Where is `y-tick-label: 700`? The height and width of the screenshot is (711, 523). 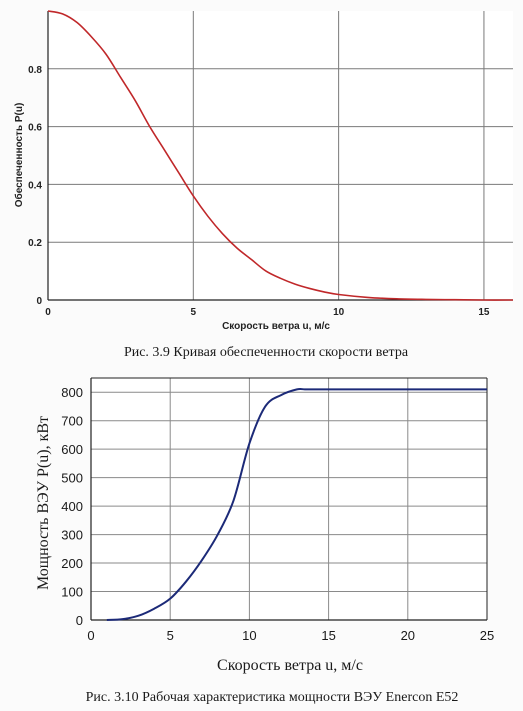 y-tick-label: 700 is located at coordinates (72, 421).